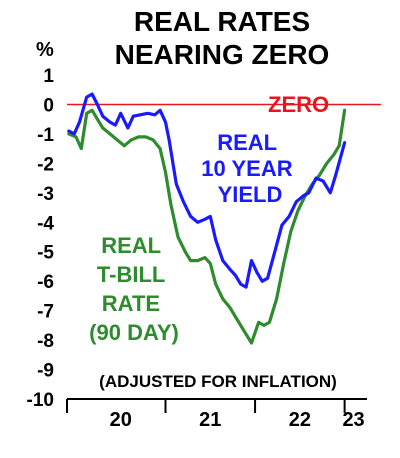 The image size is (400, 458). I want to click on inflation-annotation: (ADJUSTED FOR INFLATION), so click(218, 381).